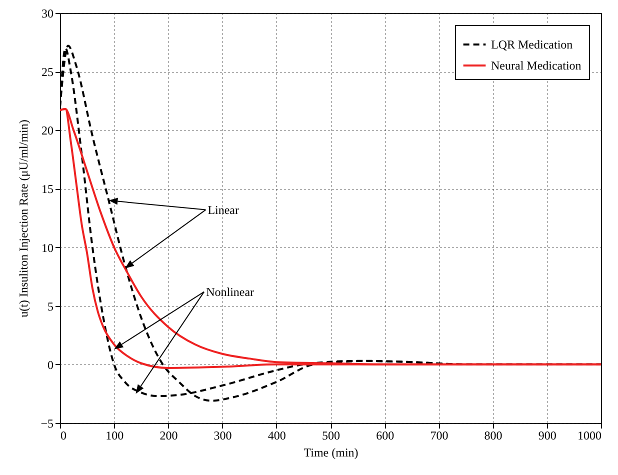 Image resolution: width=618 pixels, height=475 pixels. Describe the element at coordinates (536, 65) in the screenshot. I see `legend-label: Neural Medication` at that location.